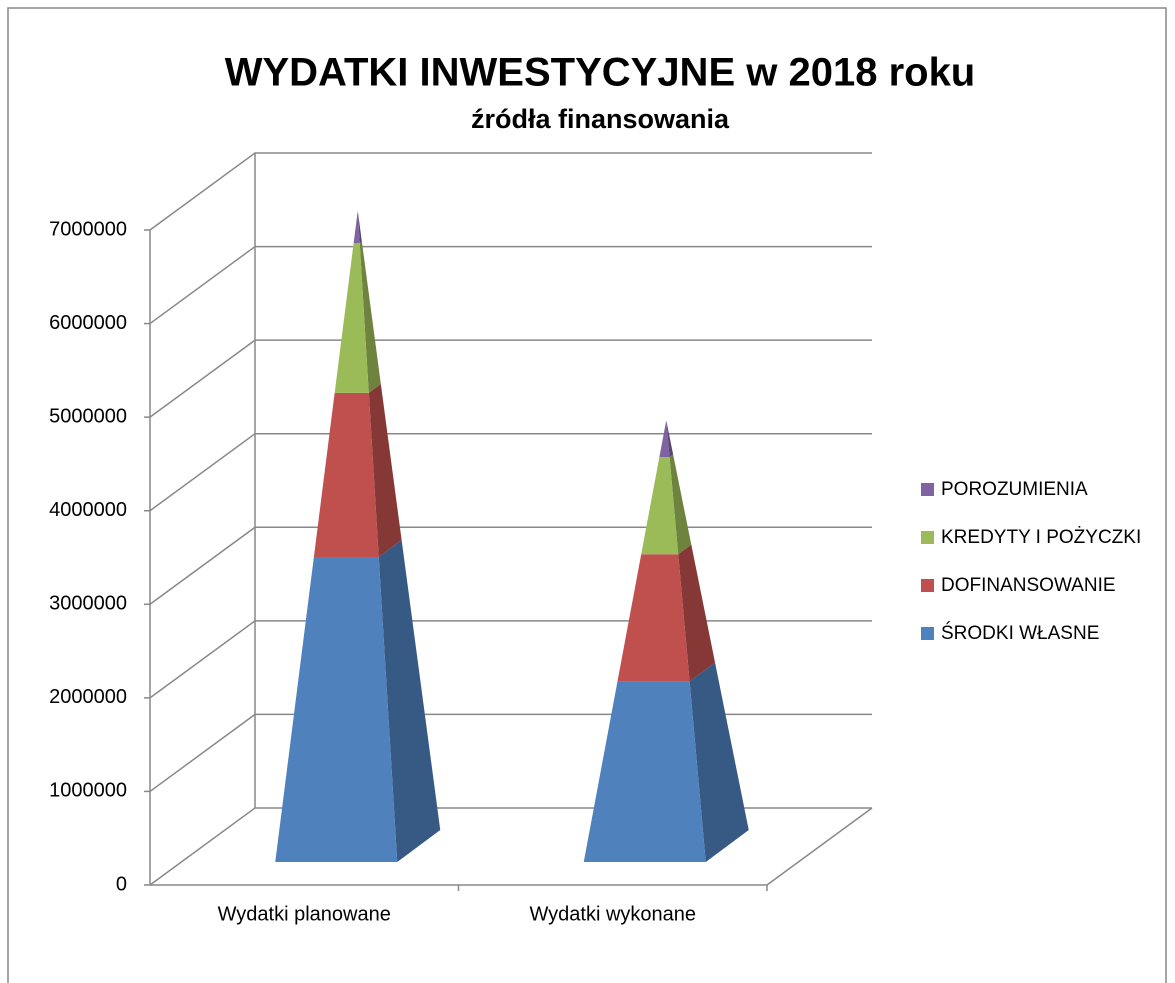  What do you see at coordinates (1020, 633) in the screenshot?
I see `legend-label: ŚRODKI WŁASNE` at bounding box center [1020, 633].